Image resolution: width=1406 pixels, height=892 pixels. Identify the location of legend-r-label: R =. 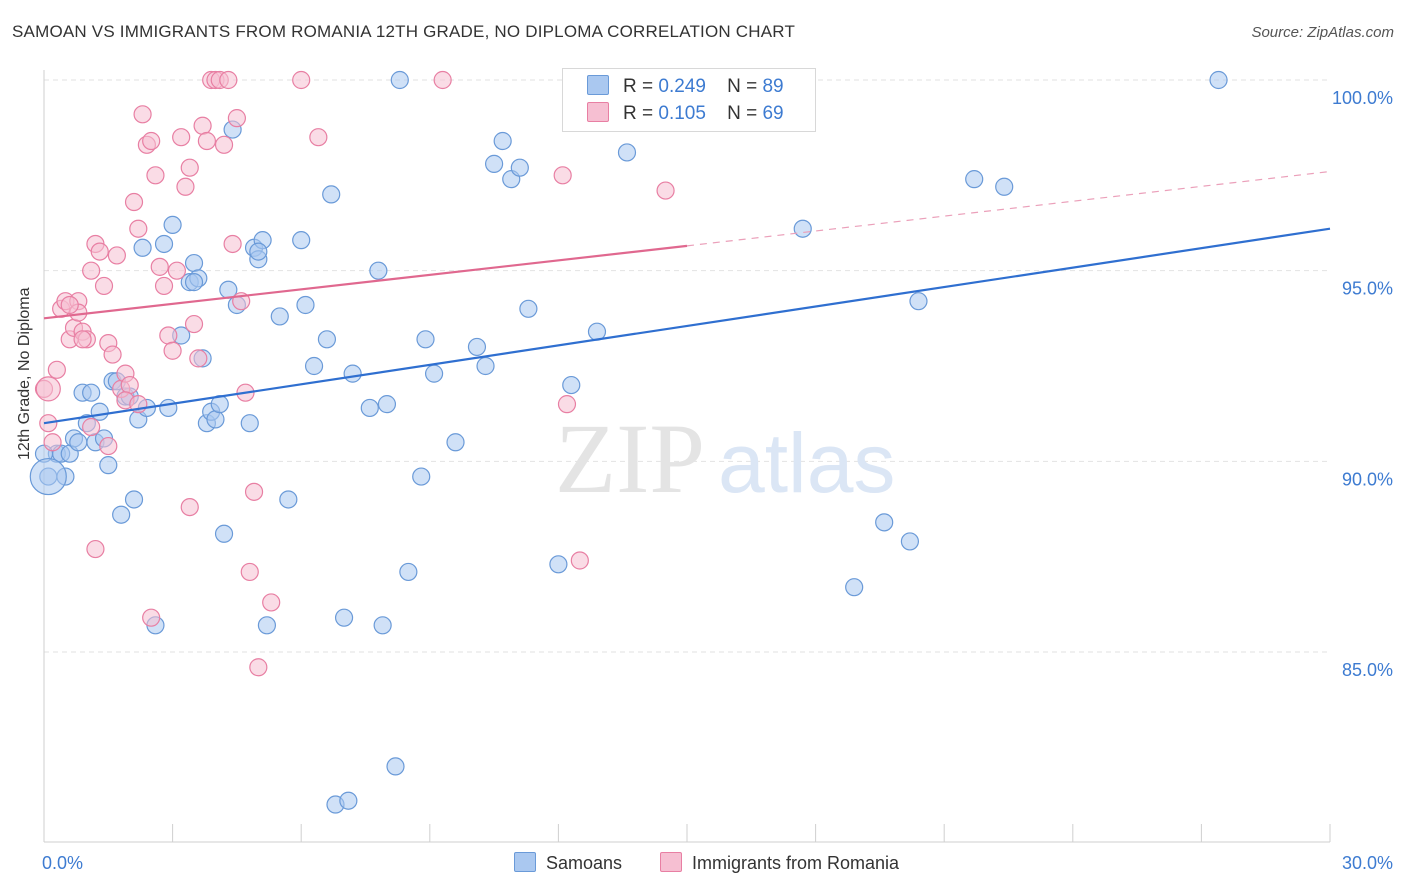
(638, 113).